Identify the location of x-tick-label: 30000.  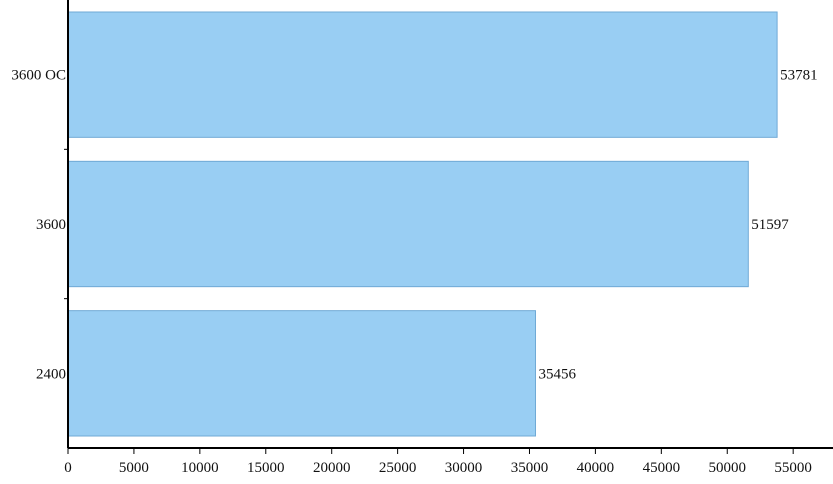
(464, 468).